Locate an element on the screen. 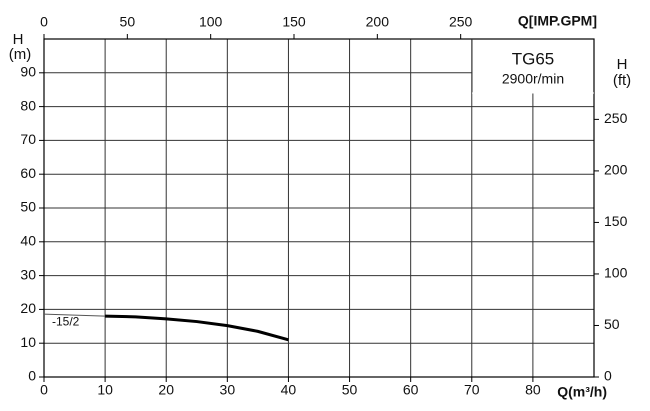 The height and width of the screenshot is (411, 650). x2-tick-label: 150 is located at coordinates (294, 22).